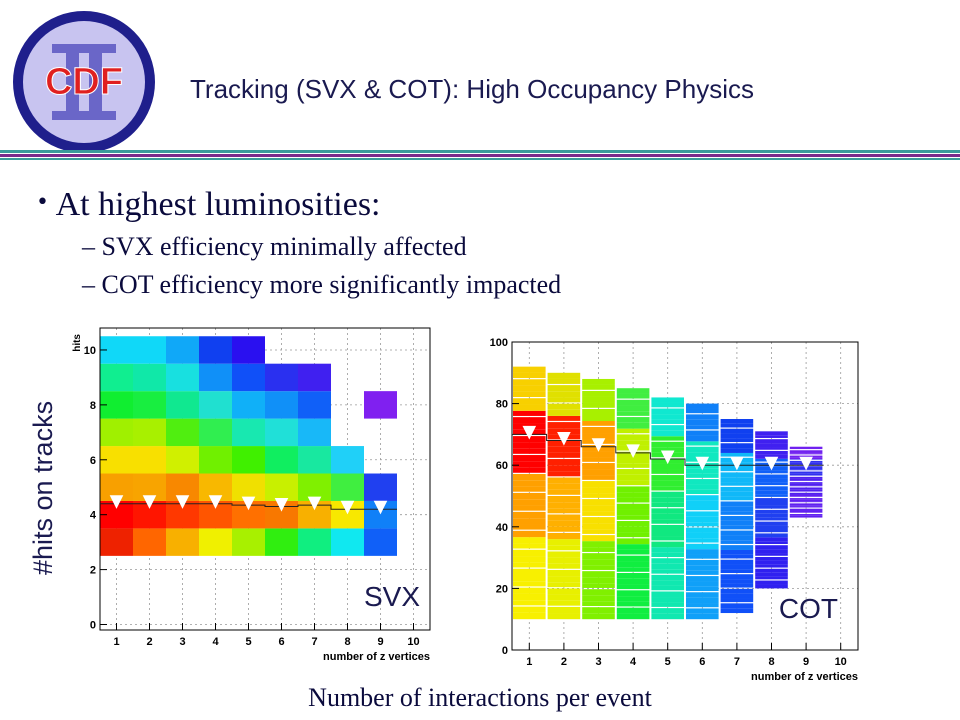 The width and height of the screenshot is (960, 720). What do you see at coordinates (413, 642) in the screenshot?
I see `x-tick-label: 10` at bounding box center [413, 642].